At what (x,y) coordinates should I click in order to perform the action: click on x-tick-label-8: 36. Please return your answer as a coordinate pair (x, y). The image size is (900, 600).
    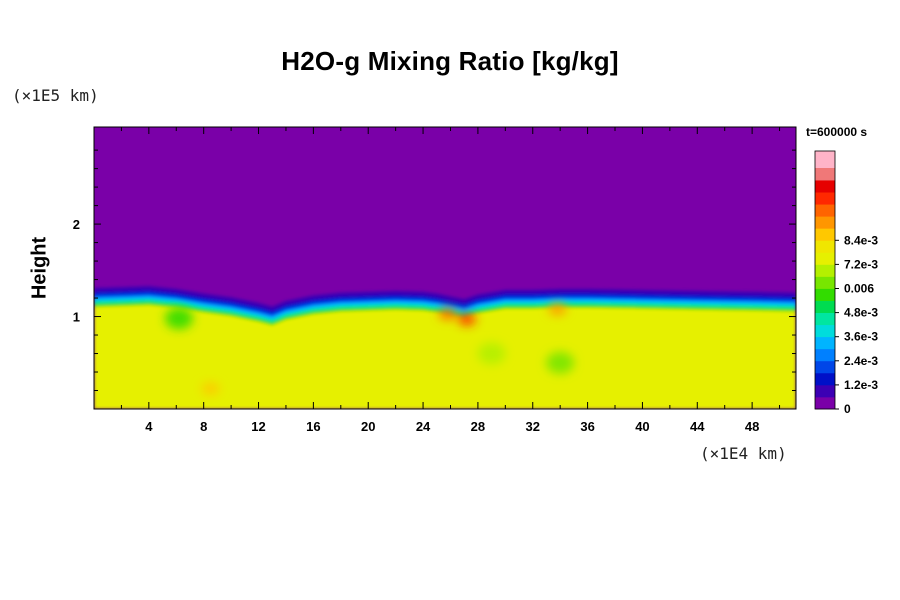
    Looking at the image, I should click on (587, 426).